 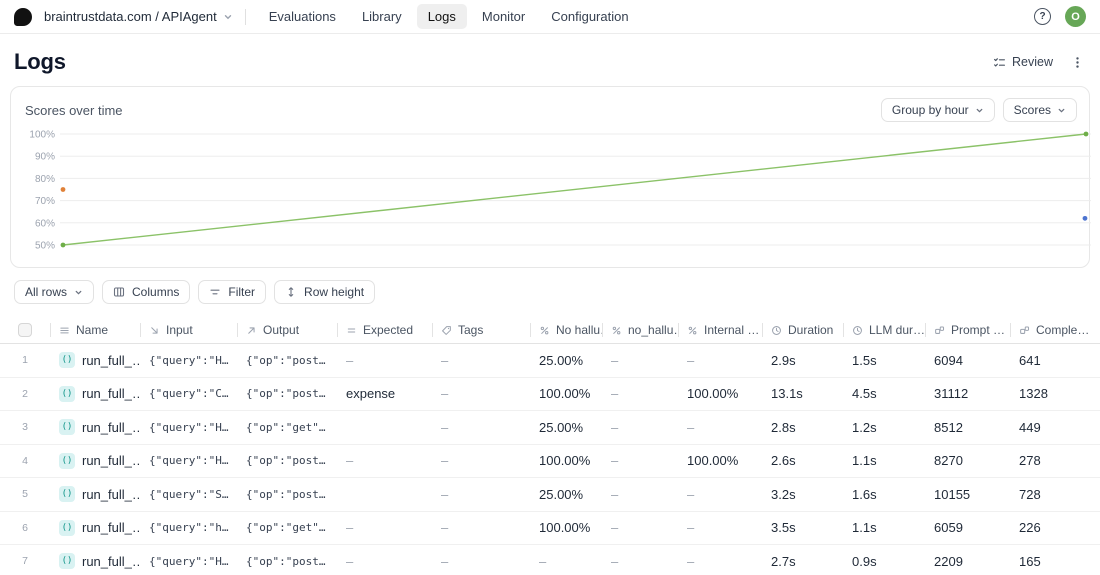 I want to click on nav-divider, so click(x=245, y=16).